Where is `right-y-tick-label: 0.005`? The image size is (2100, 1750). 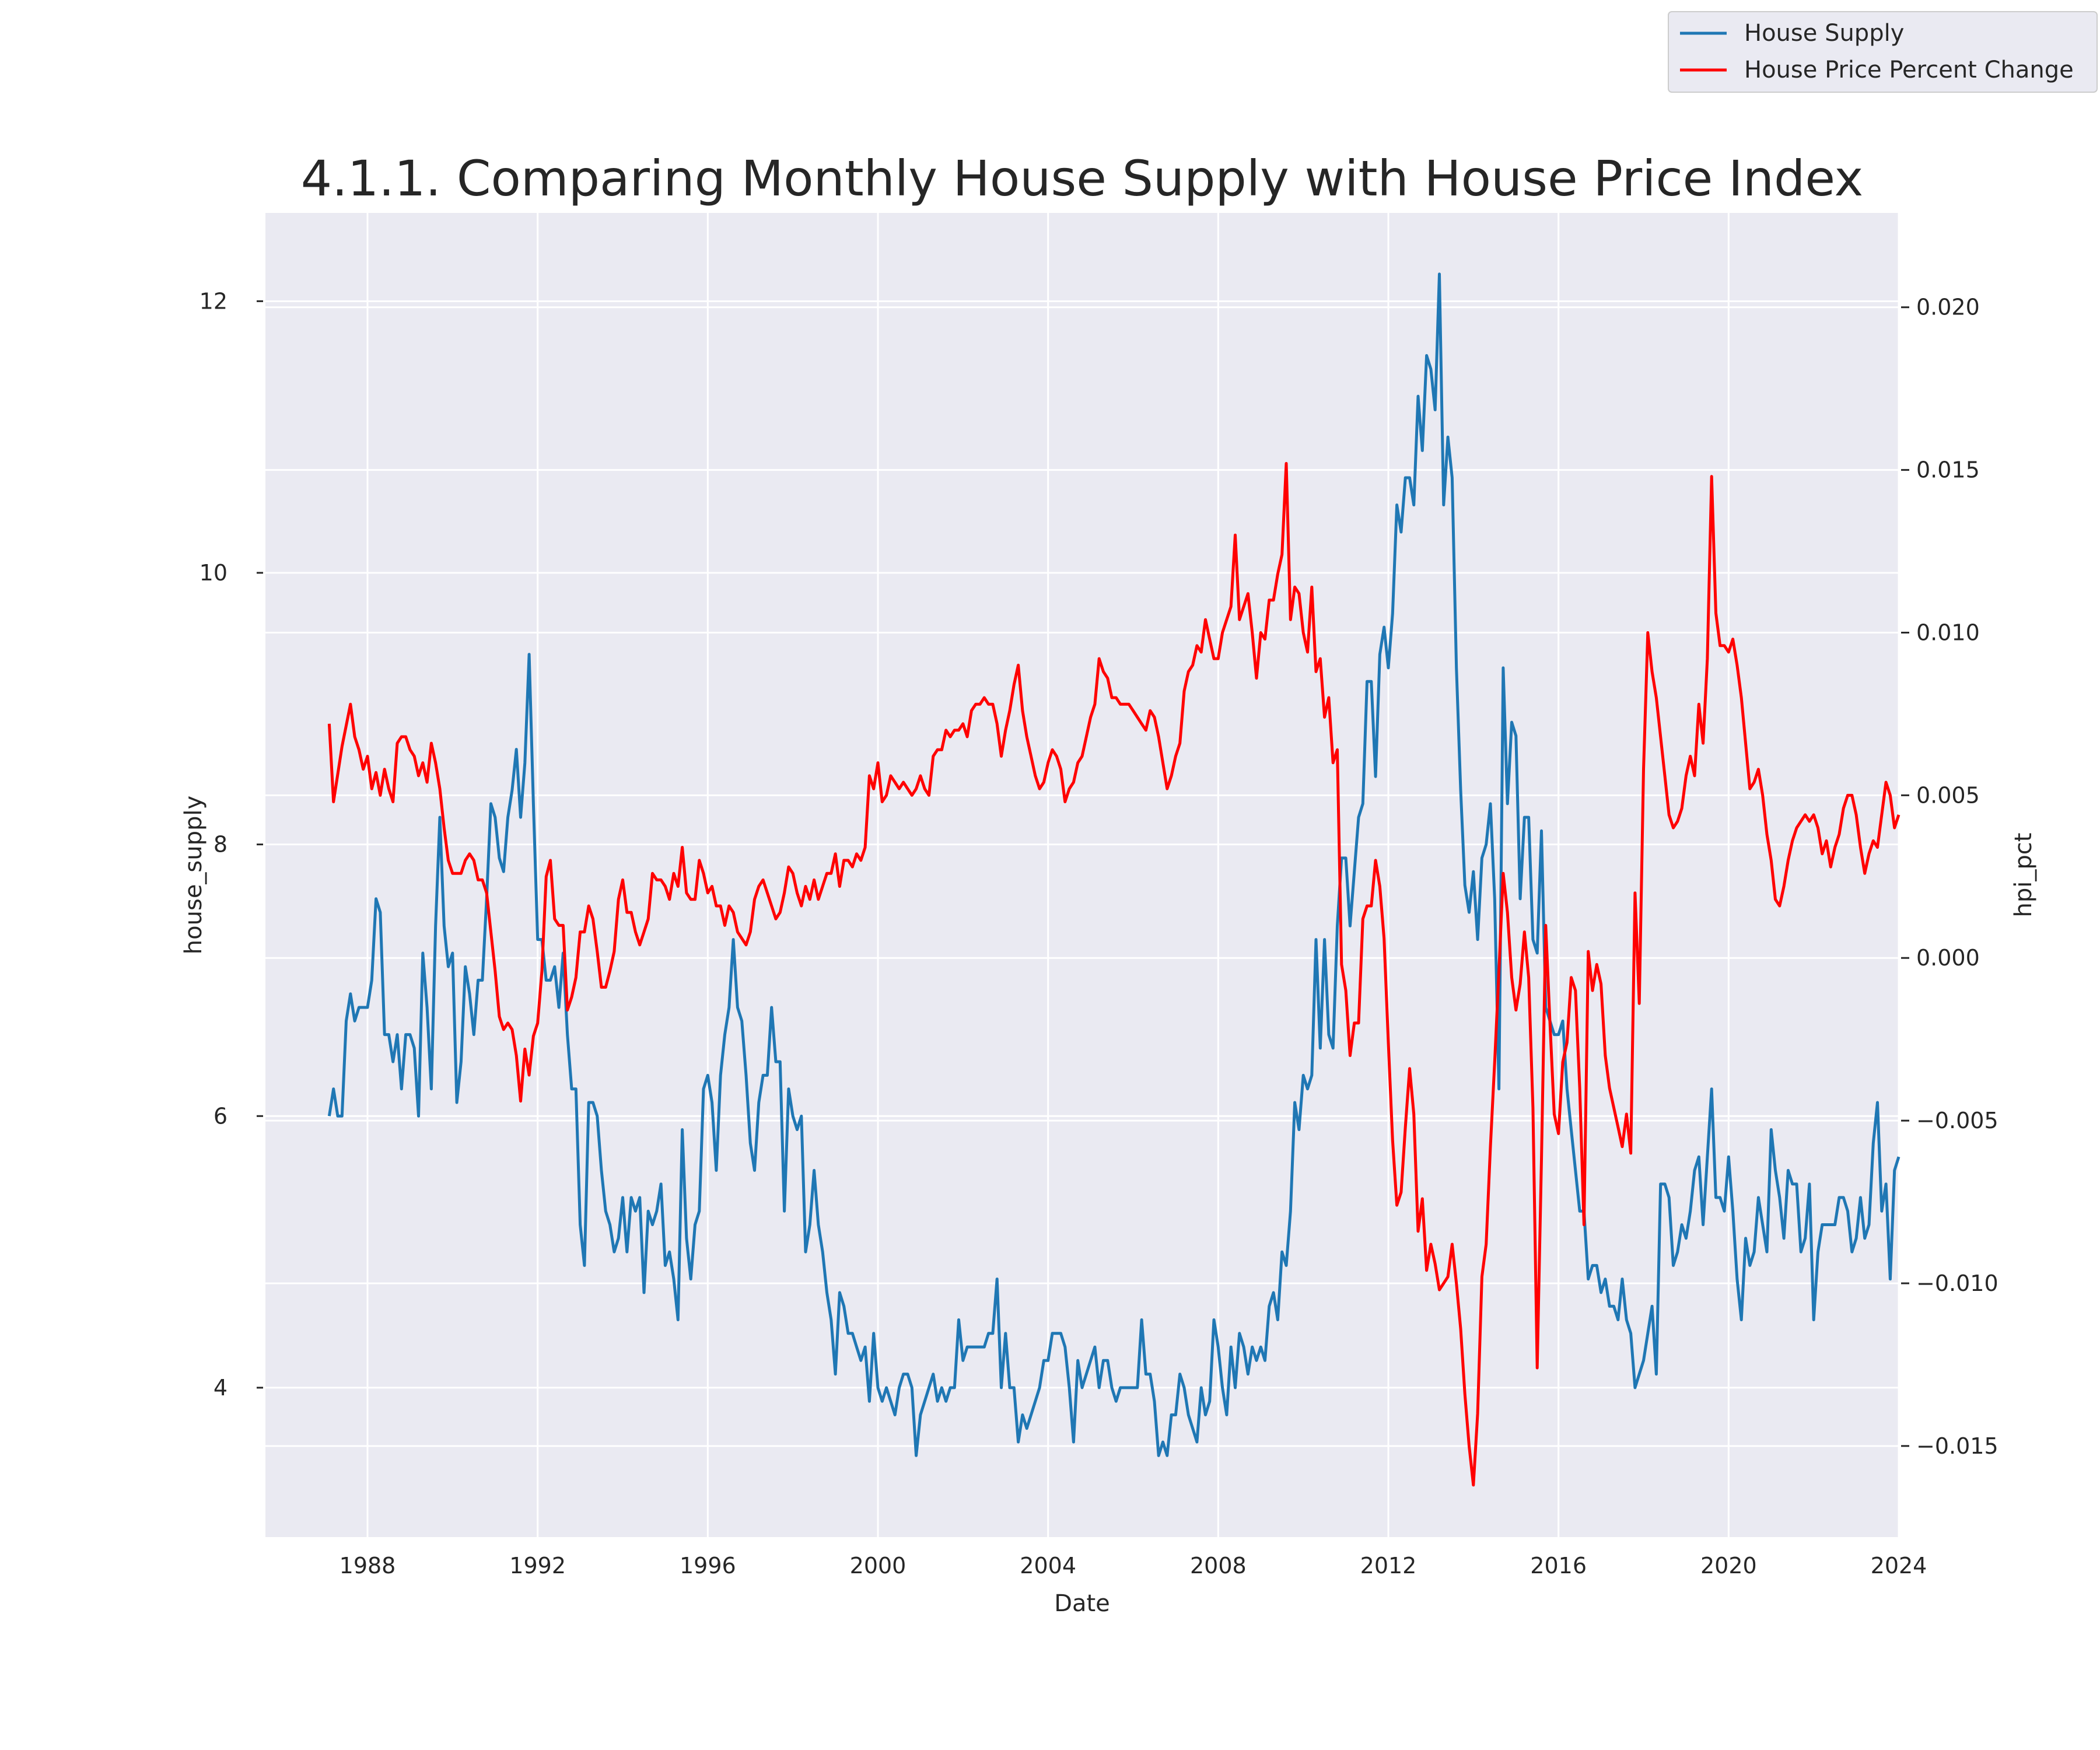 right-y-tick-label: 0.005 is located at coordinates (1948, 795).